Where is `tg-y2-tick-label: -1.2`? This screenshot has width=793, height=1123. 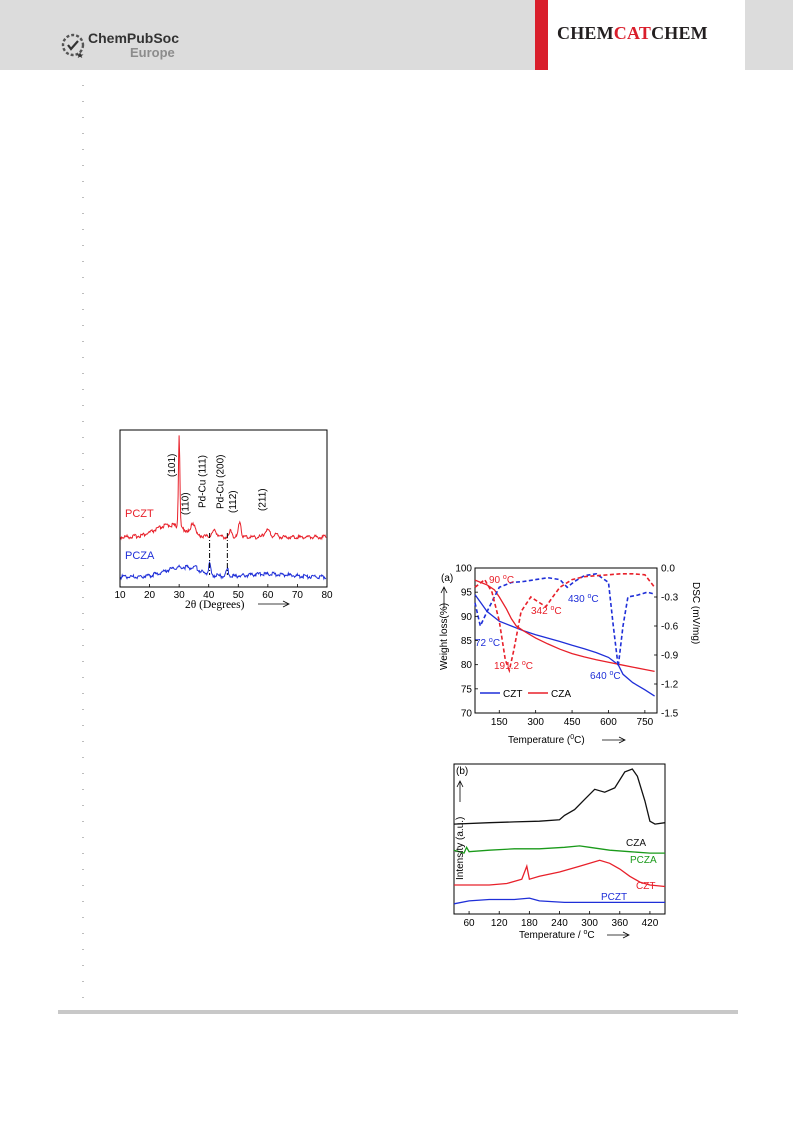
tg-y2-tick-label: -1.2 is located at coordinates (670, 685).